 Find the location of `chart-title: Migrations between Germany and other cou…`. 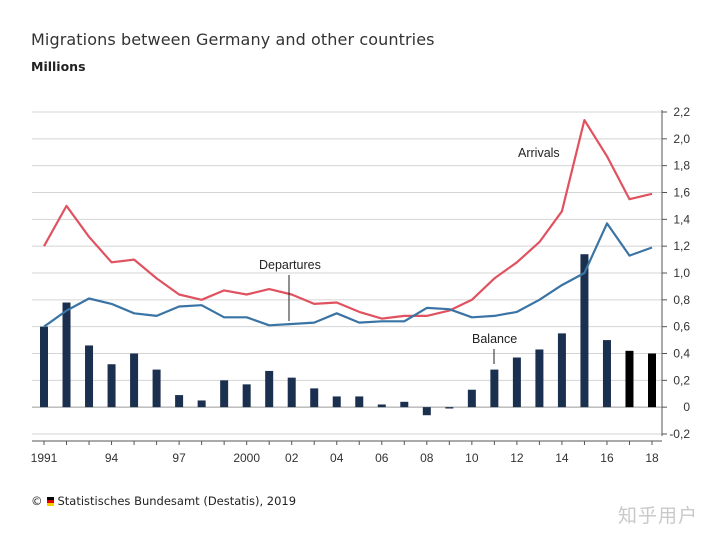

chart-title: Migrations between Germany and other cou… is located at coordinates (233, 39).